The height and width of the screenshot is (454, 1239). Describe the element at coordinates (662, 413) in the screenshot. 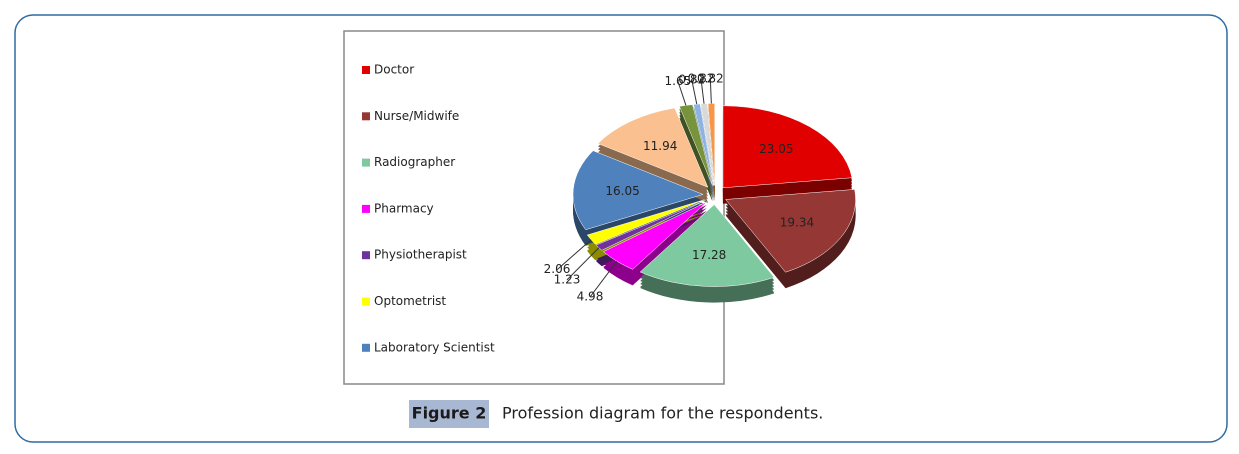

I see `caption-text: Profession diagram for the respondents.` at that location.